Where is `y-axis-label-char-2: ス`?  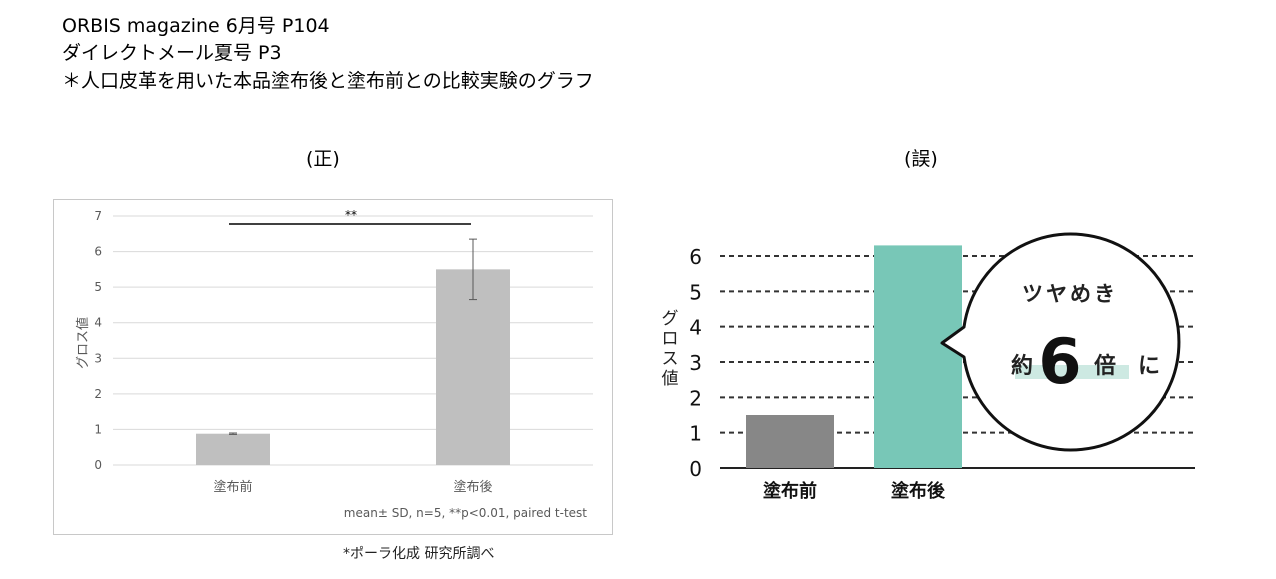 y-axis-label-char-2: ス is located at coordinates (670, 359).